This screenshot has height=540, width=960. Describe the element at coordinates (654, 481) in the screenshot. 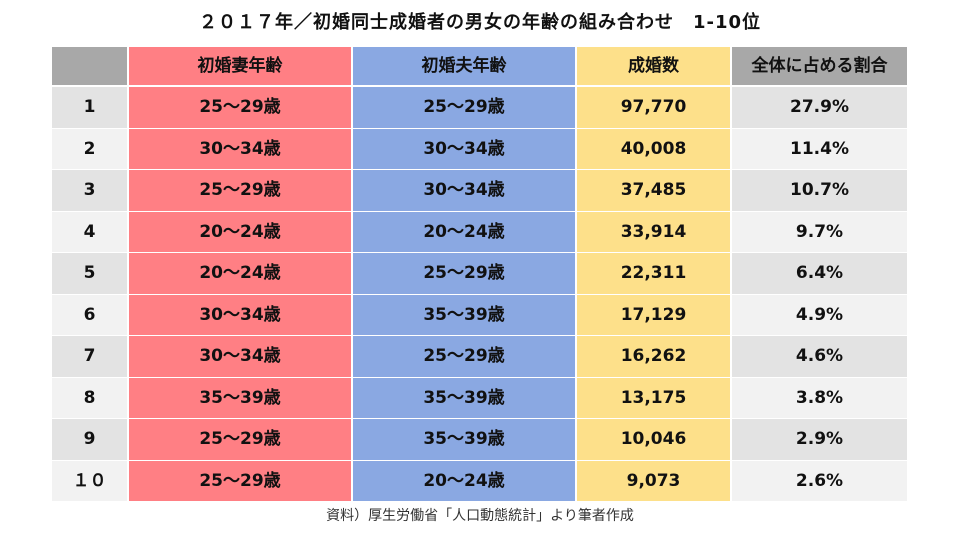

I see `marriage-count-cell: 9,073` at that location.